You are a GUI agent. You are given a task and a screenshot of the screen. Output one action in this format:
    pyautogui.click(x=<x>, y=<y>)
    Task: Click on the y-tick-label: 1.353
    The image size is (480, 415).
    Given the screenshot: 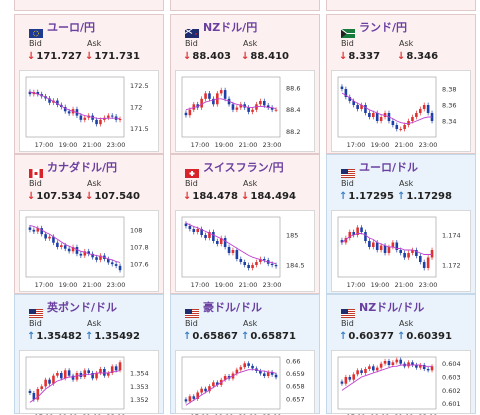 What is the action you would take?
    pyautogui.click(x=139, y=387)
    